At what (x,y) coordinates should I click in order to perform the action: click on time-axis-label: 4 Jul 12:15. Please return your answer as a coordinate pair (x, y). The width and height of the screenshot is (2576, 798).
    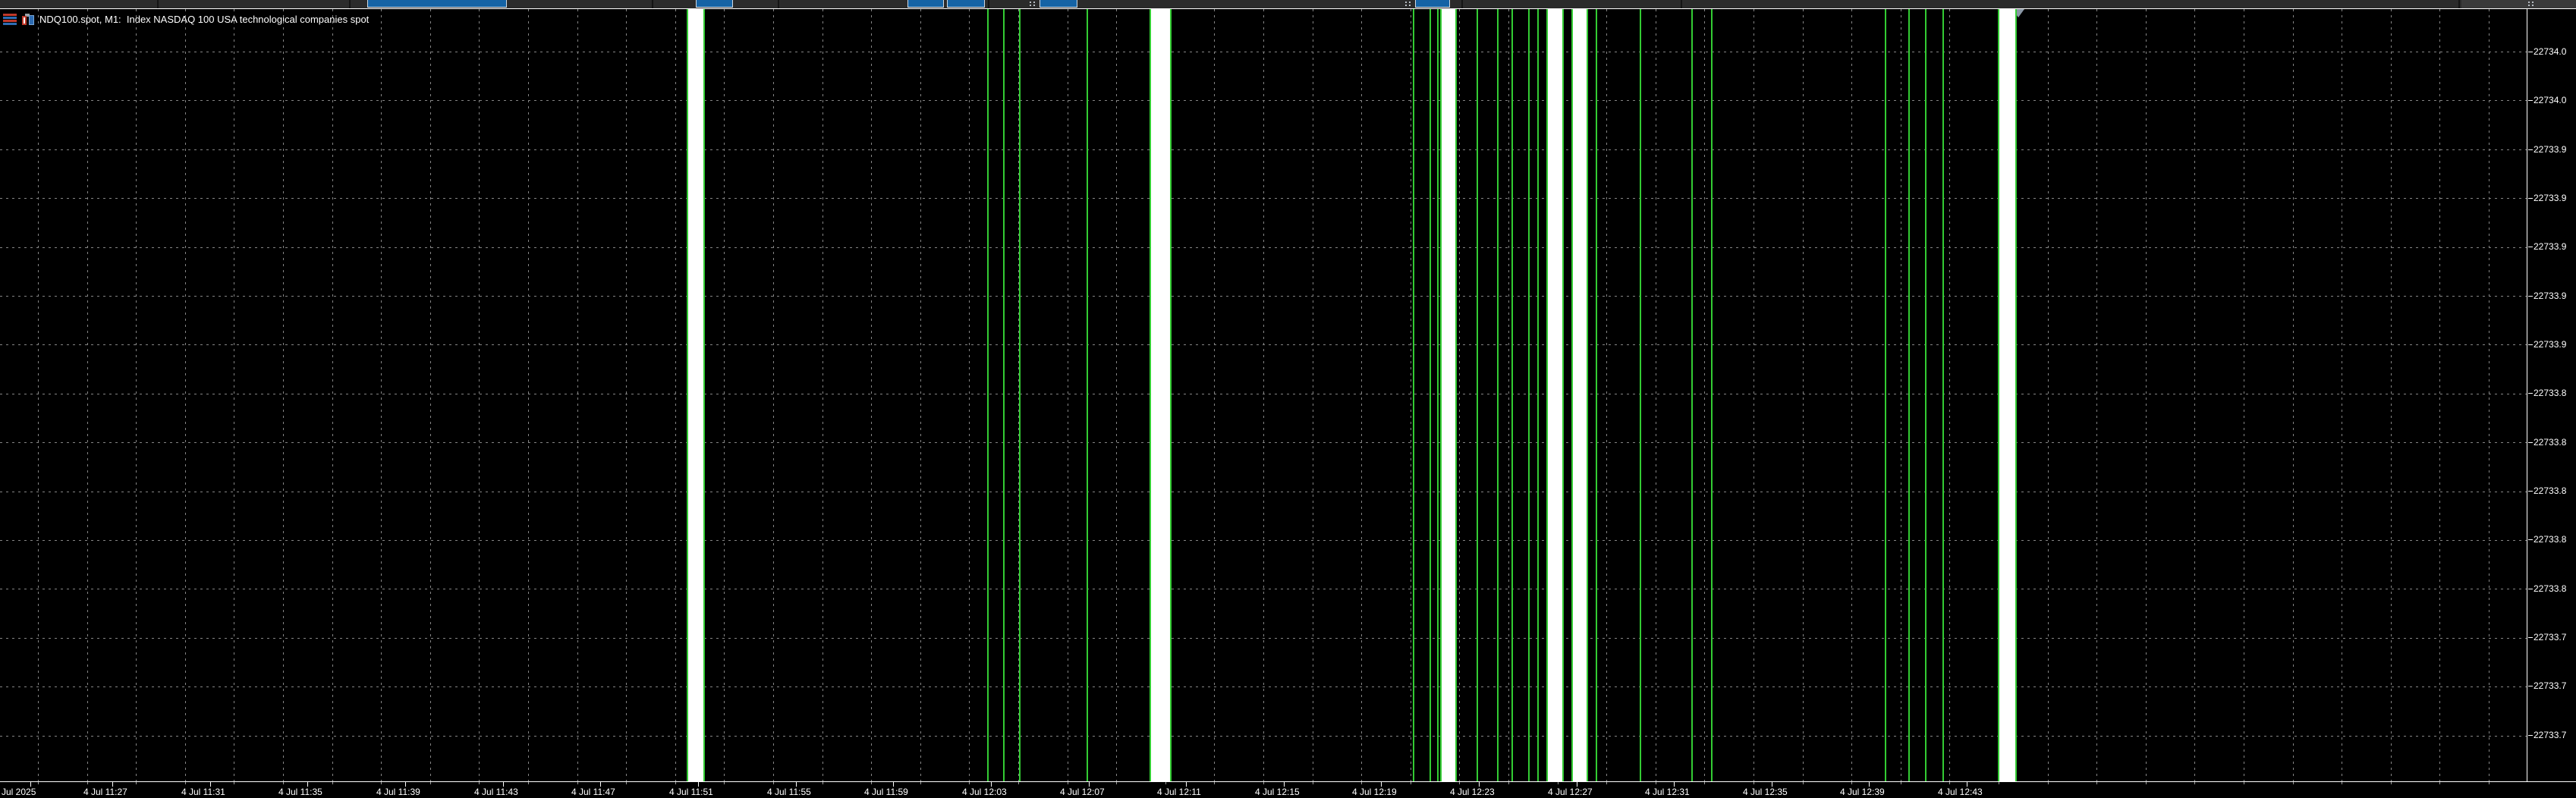
    Looking at the image, I should click on (1277, 792).